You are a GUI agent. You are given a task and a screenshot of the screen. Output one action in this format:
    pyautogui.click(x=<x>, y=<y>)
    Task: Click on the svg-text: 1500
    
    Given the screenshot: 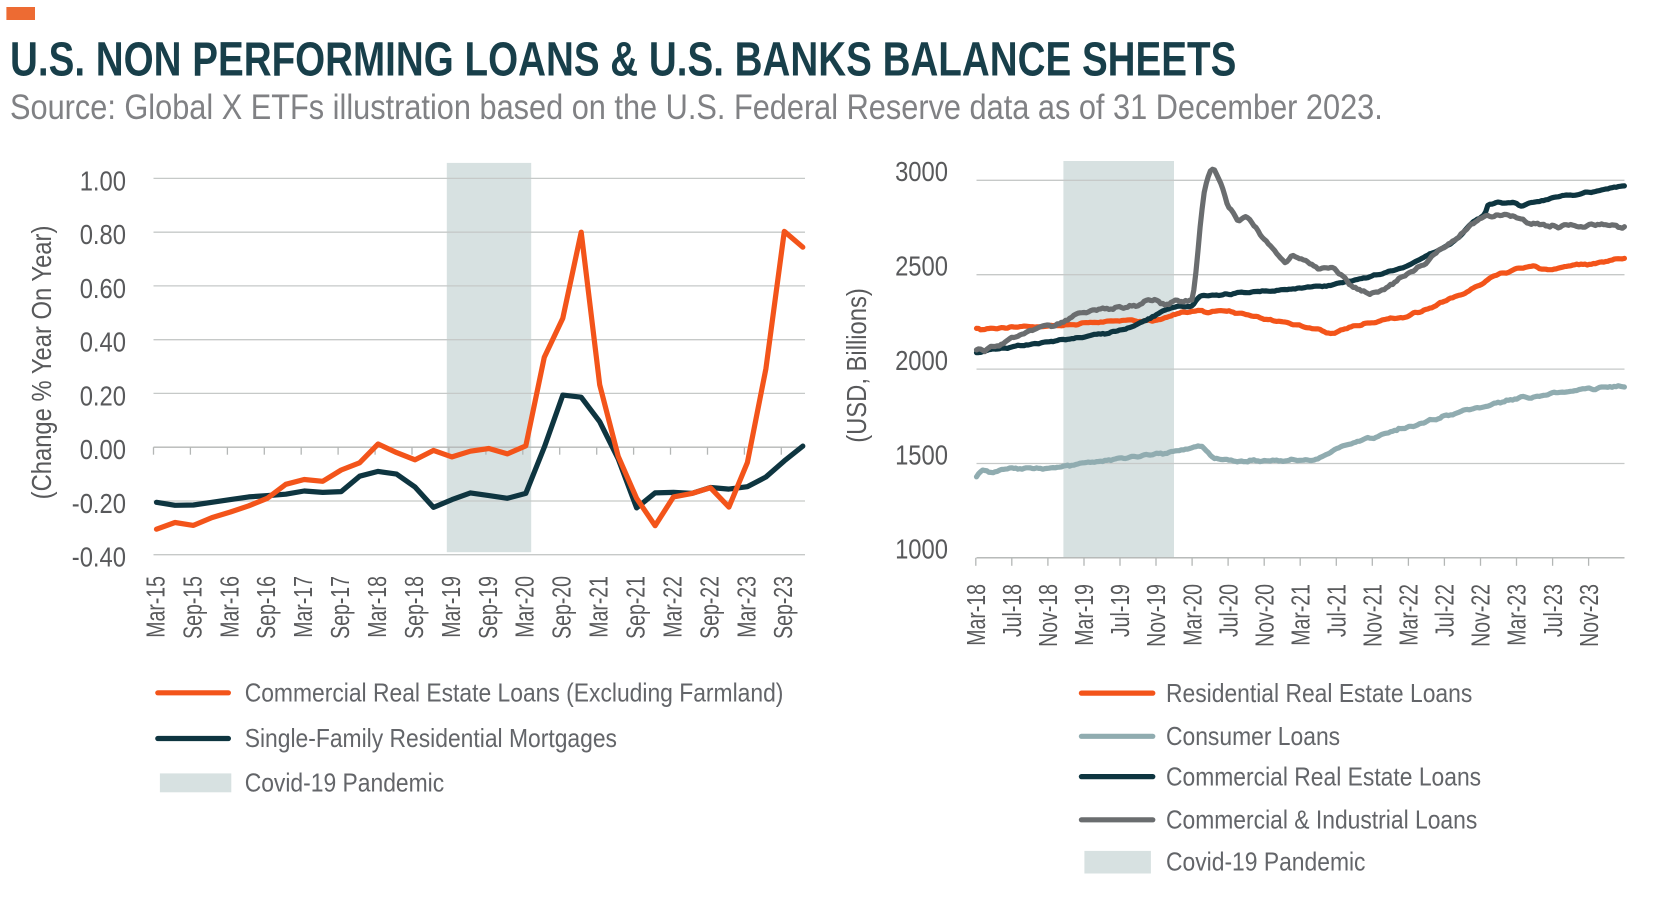 What is the action you would take?
    pyautogui.click(x=921, y=454)
    